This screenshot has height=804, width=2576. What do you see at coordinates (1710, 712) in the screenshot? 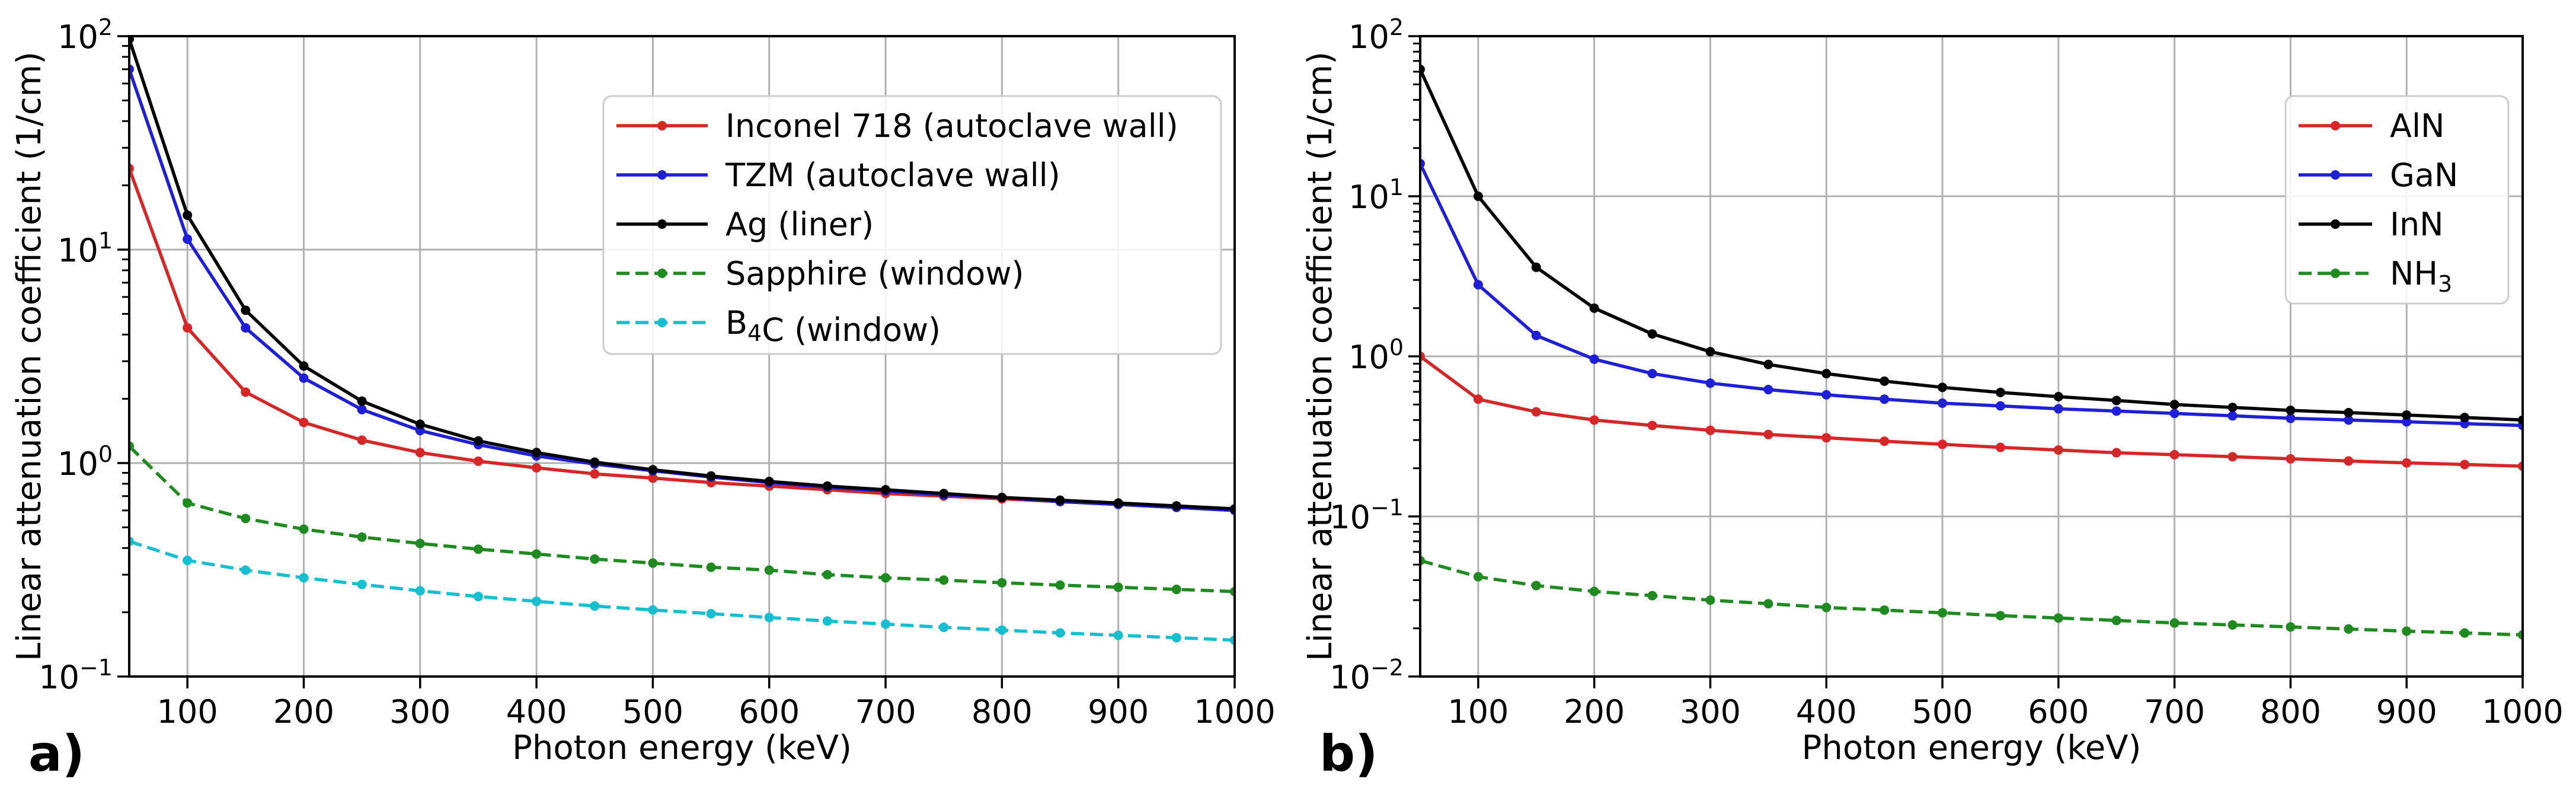
I see `x-tick-label: 300` at bounding box center [1710, 712].